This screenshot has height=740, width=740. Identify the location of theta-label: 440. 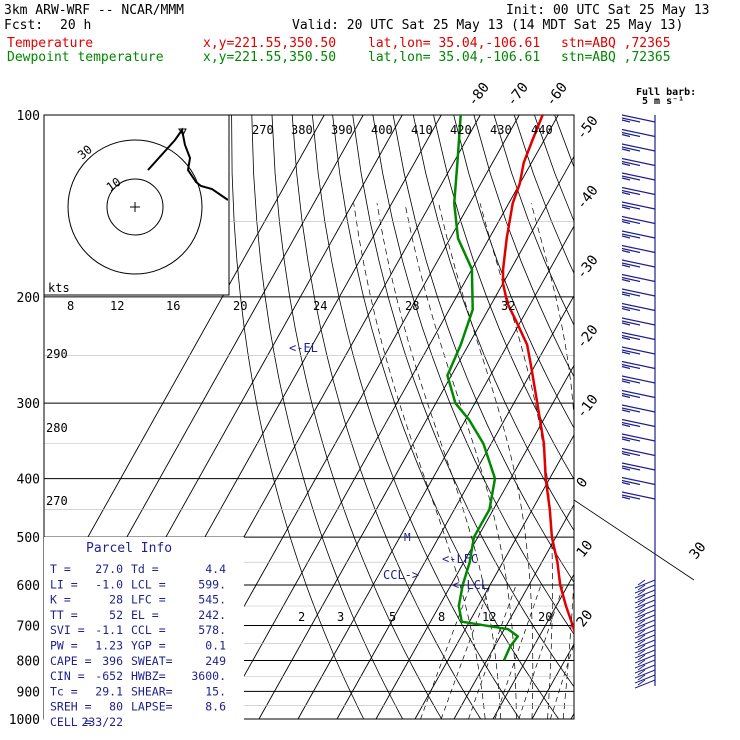
(542, 130).